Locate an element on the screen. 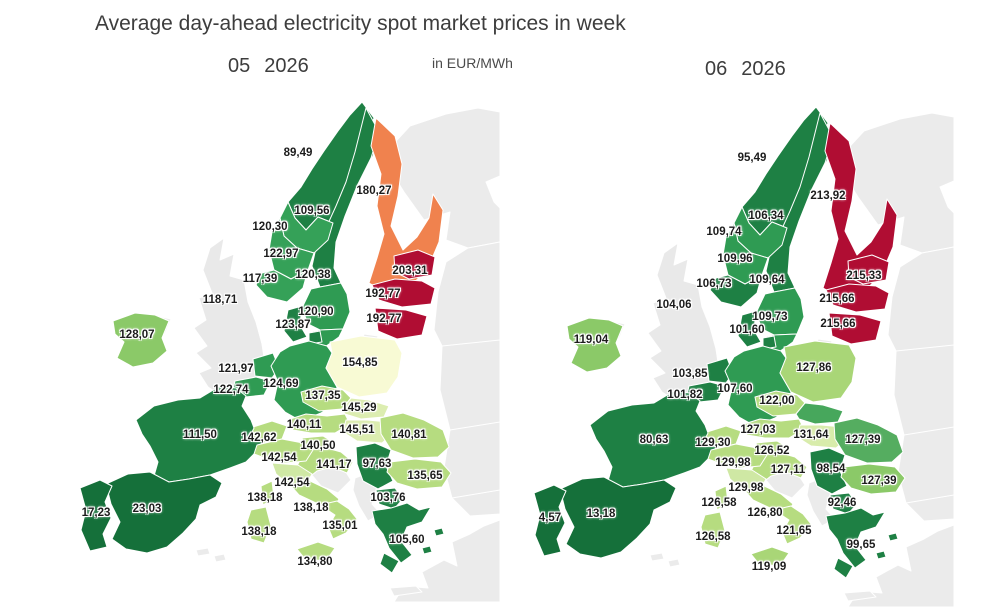 The image size is (987, 607). price-label-mk: 103,76 is located at coordinates (388, 498).